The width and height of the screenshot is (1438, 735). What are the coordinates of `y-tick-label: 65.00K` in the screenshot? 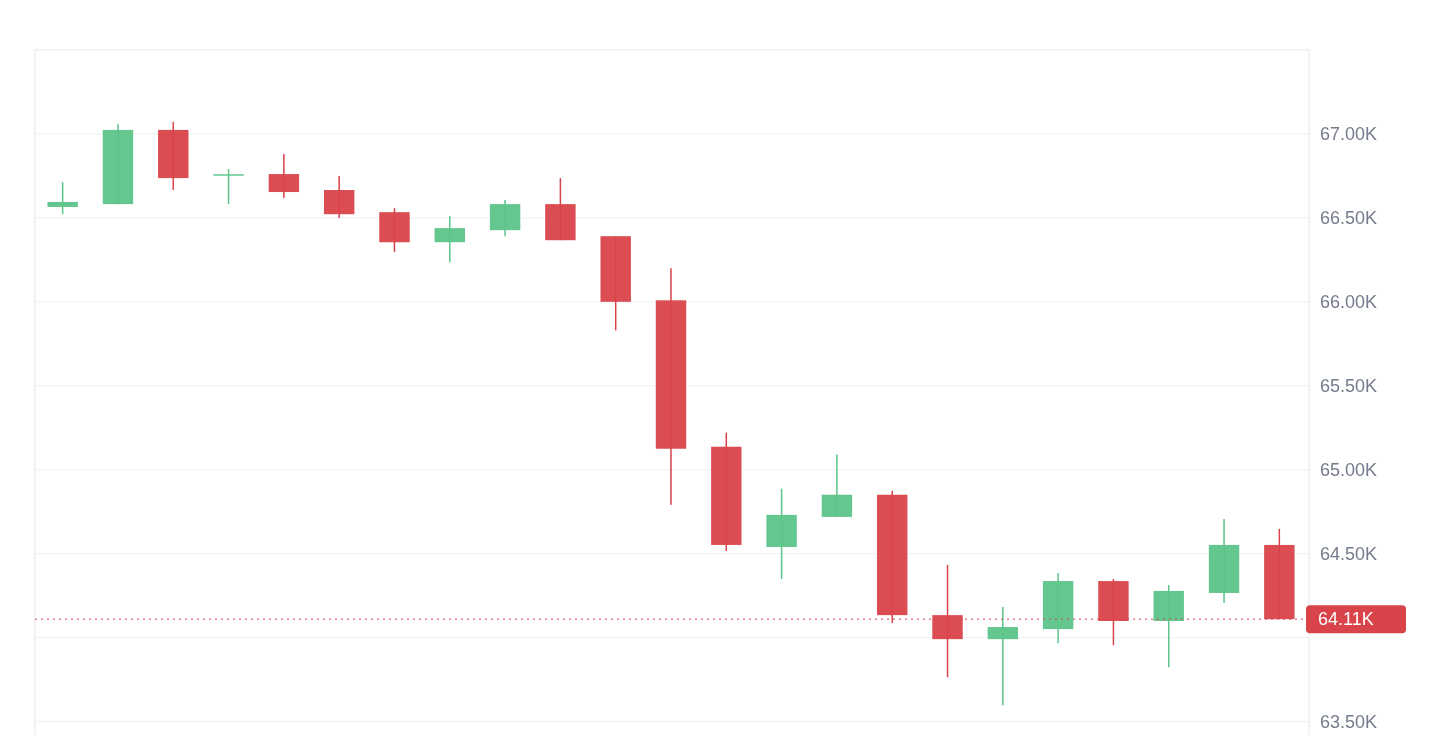 It's located at (1349, 470).